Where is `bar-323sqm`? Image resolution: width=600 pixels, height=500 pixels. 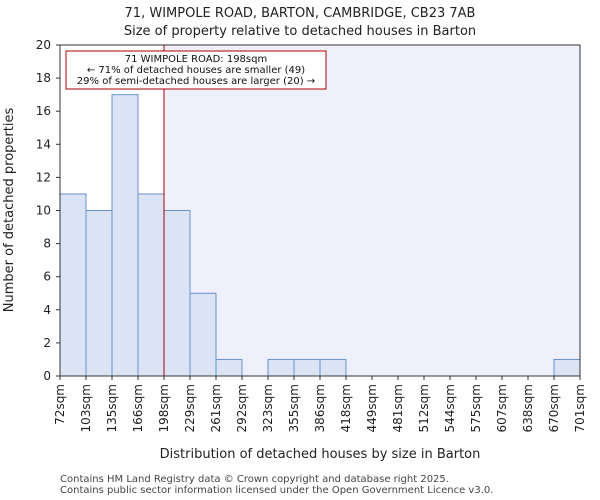
bar-323sqm is located at coordinates (281, 367).